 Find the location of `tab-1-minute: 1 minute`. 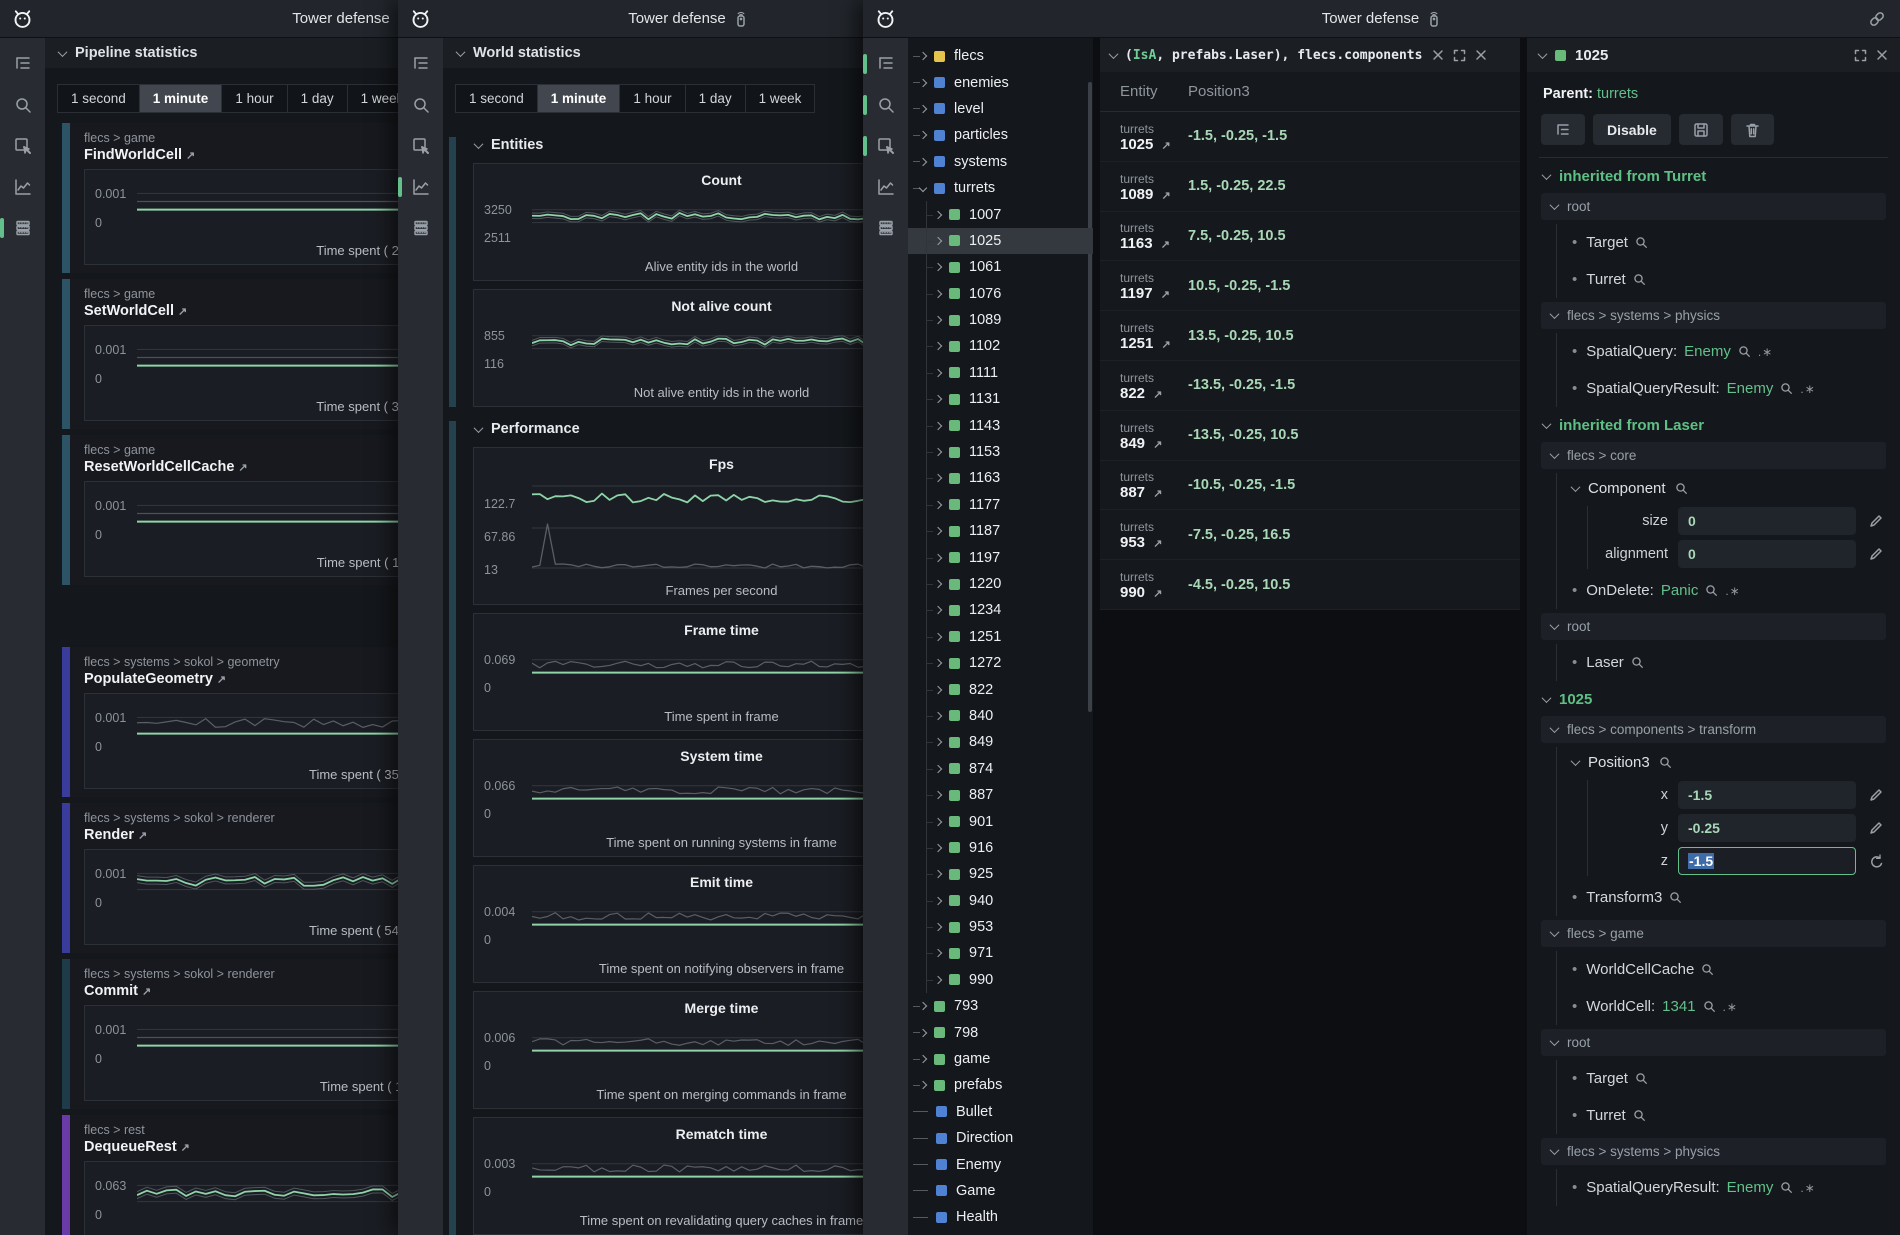

tab-1-minute: 1 minute is located at coordinates (579, 98).